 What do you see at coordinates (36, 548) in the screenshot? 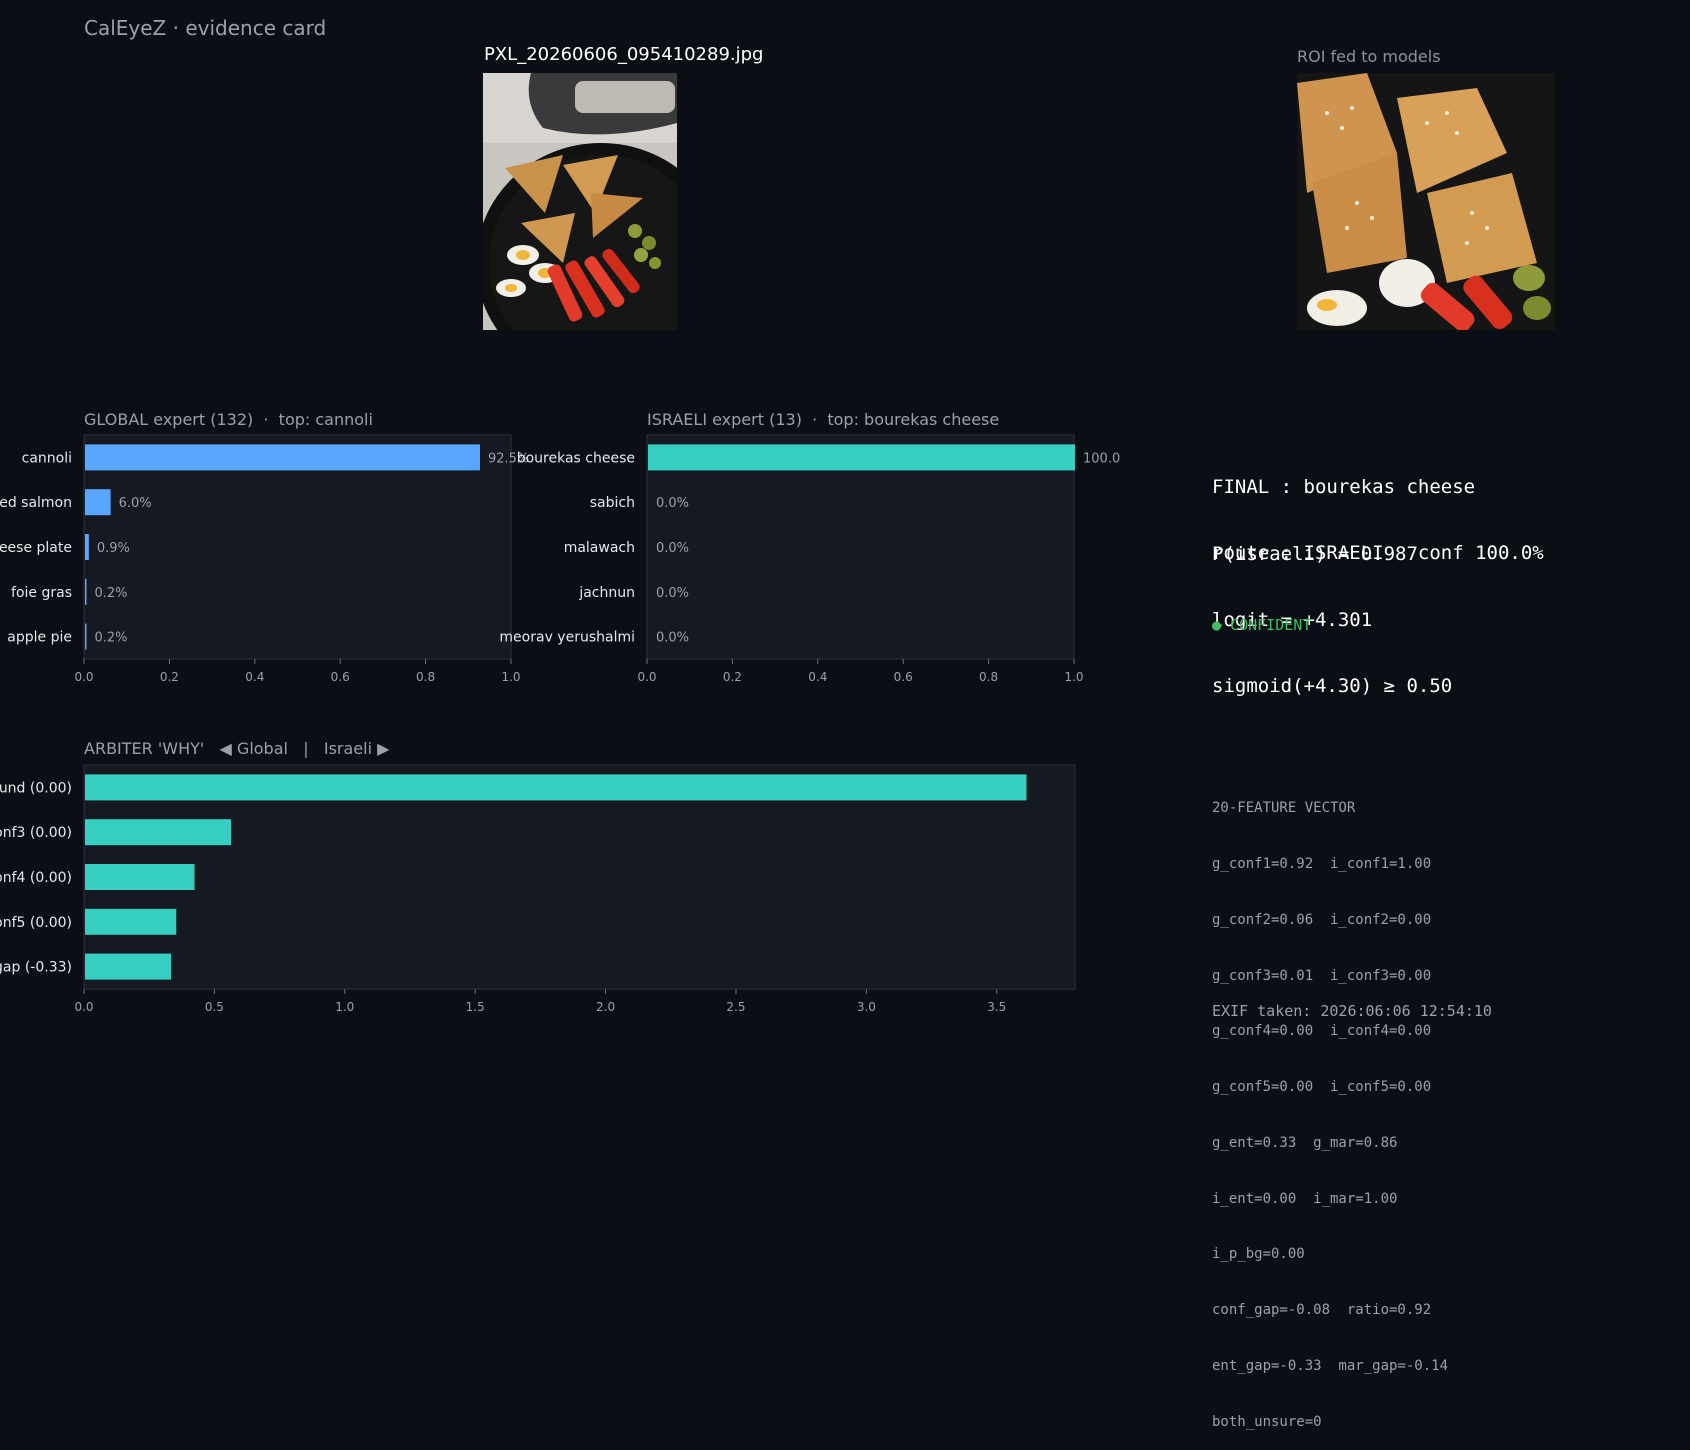
I see `category-label: cheese plate` at bounding box center [36, 548].